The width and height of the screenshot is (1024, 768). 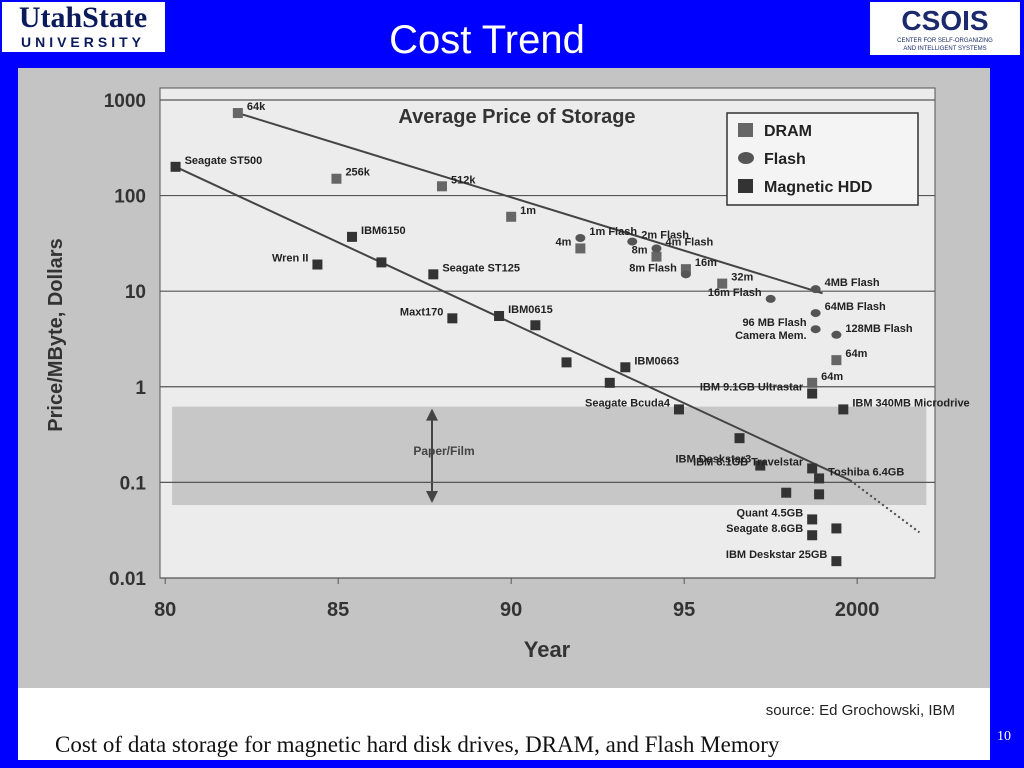 I want to click on x-tick-label: 2000, so click(x=857, y=610).